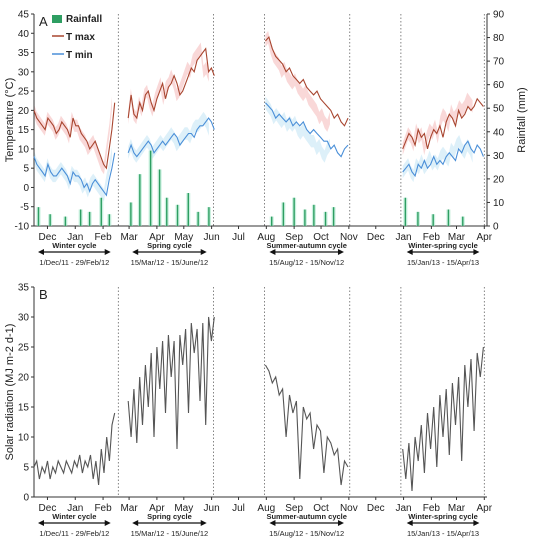 The height and width of the screenshot is (550, 534). What do you see at coordinates (10, 120) in the screenshot?
I see `y-axis-label: Temperature (°C)` at bounding box center [10, 120].